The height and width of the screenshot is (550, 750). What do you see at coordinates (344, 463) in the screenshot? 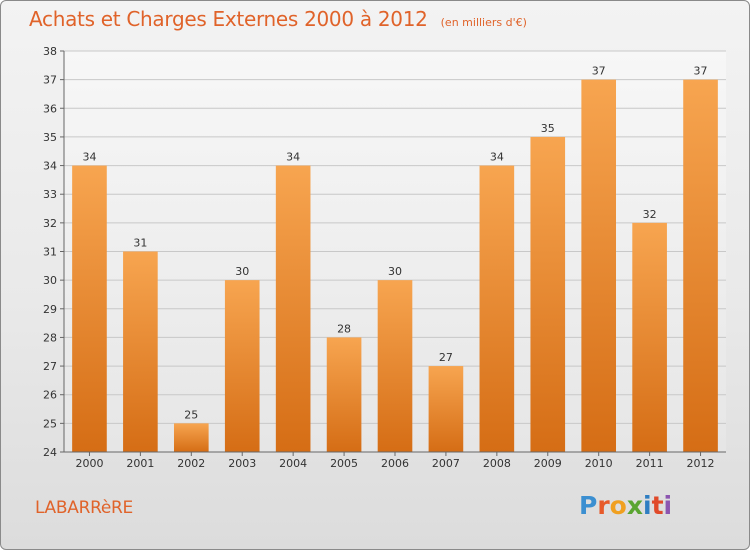
I see `x-tick-label: 2005` at bounding box center [344, 463].